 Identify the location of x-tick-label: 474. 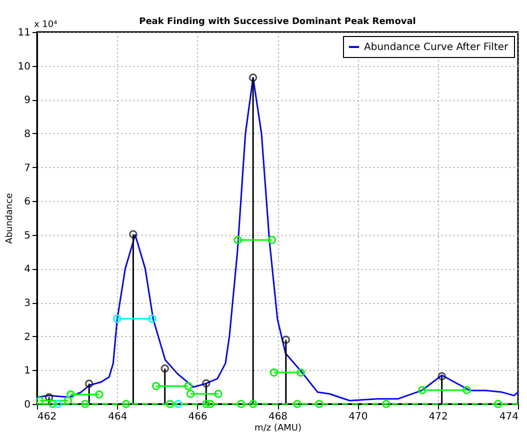
(508, 417).